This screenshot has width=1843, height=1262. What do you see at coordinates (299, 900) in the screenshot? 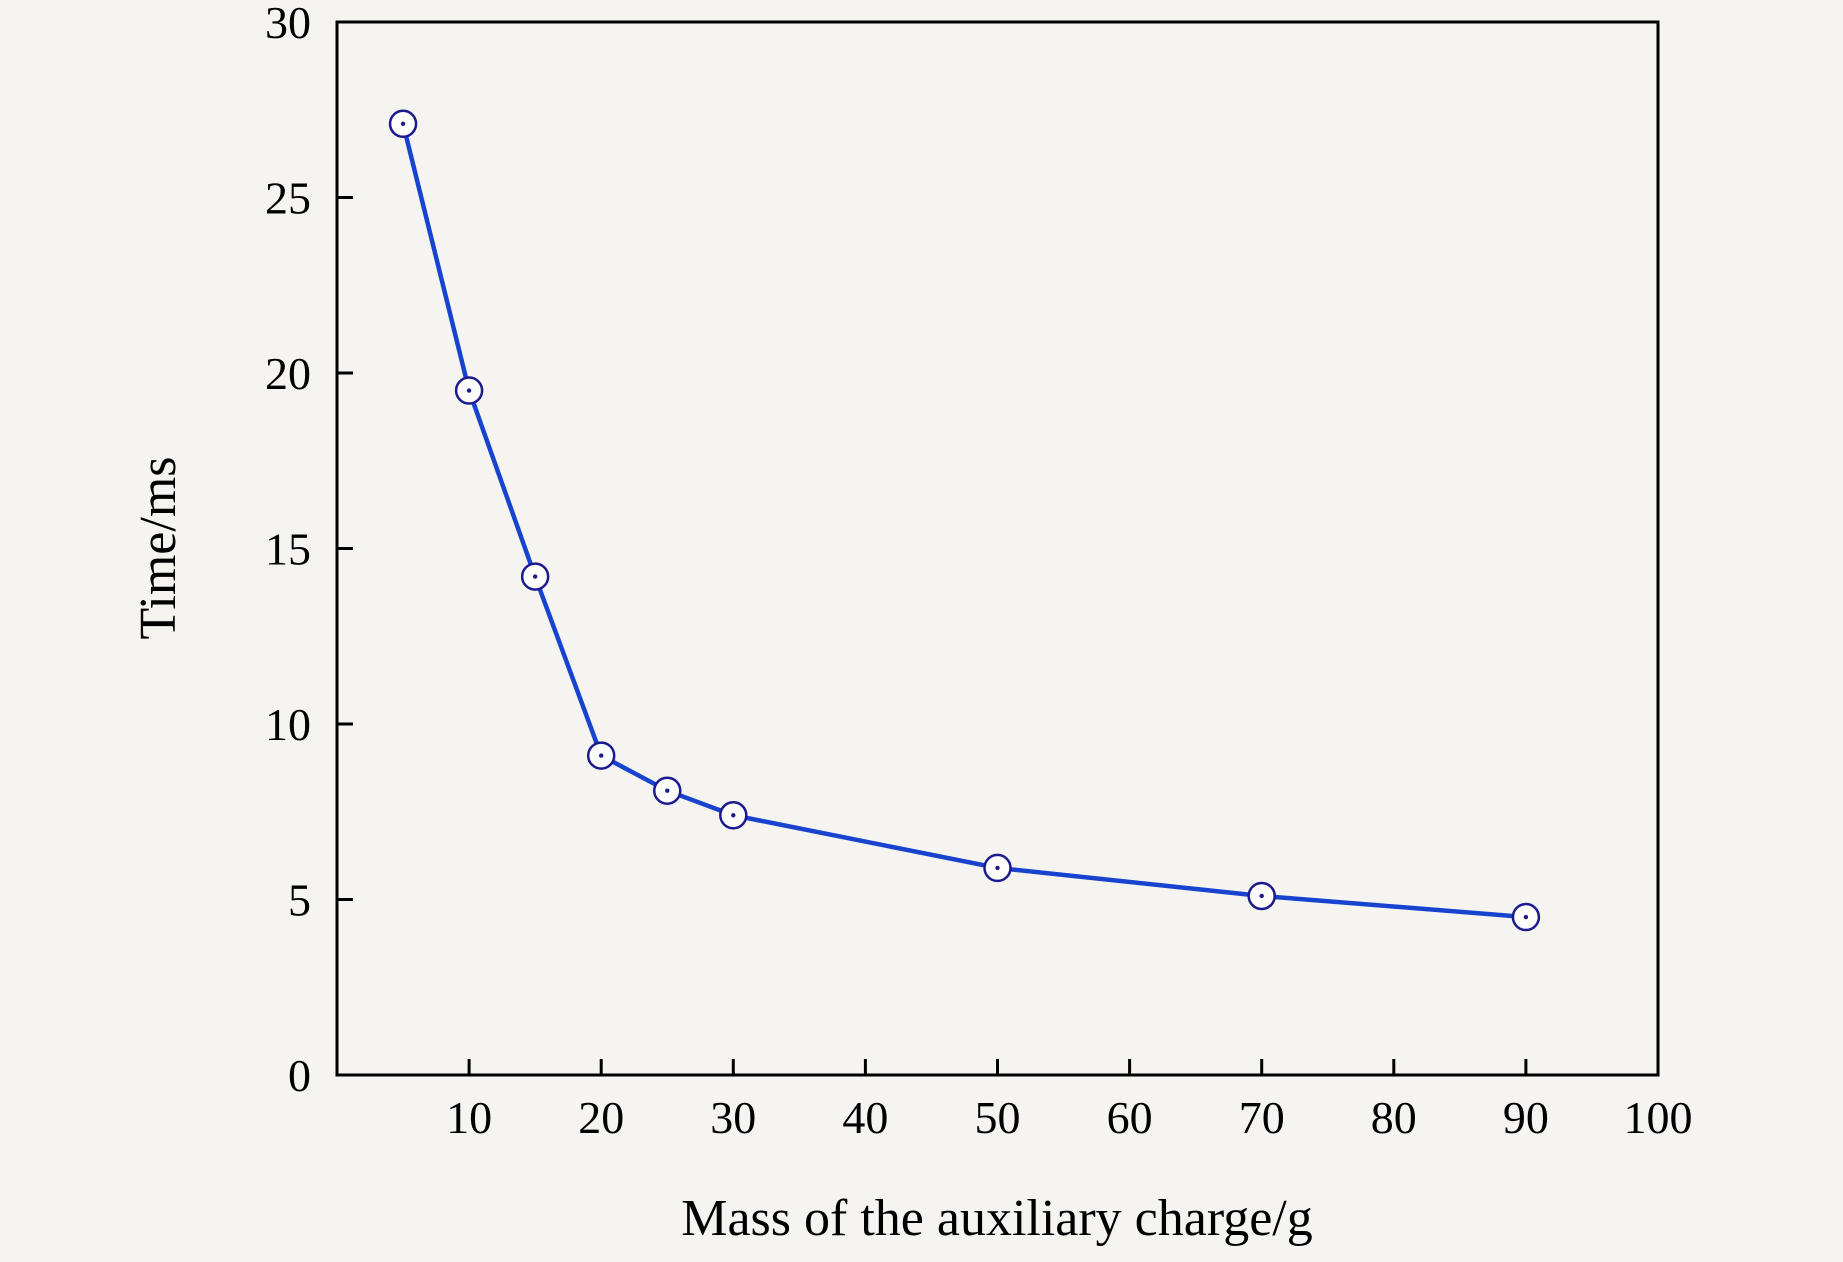
I see `y-tick-label: 5` at bounding box center [299, 900].